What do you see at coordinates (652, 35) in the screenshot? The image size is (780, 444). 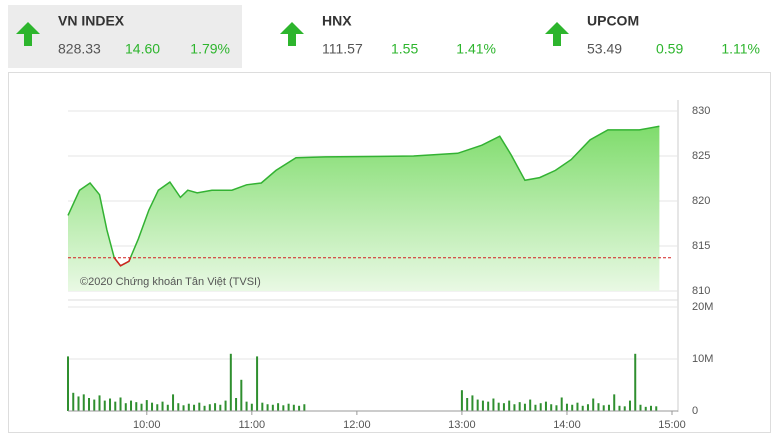 I see `index-tab: UPCOM 53.49 0.59 1.11%` at bounding box center [652, 35].